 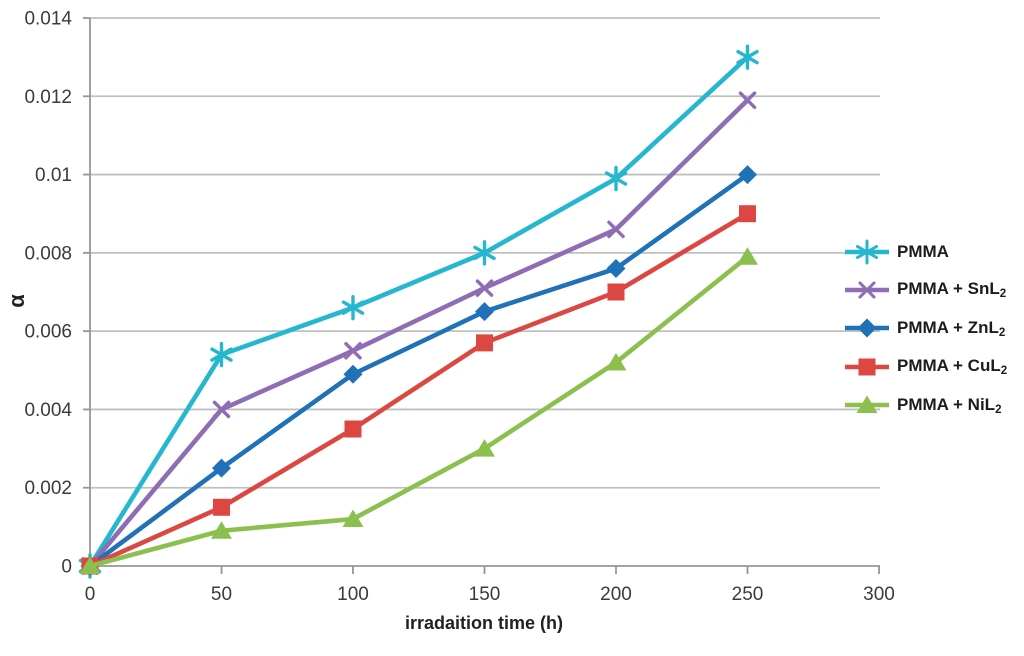 What do you see at coordinates (90, 594) in the screenshot?
I see `x-tick-label: 0` at bounding box center [90, 594].